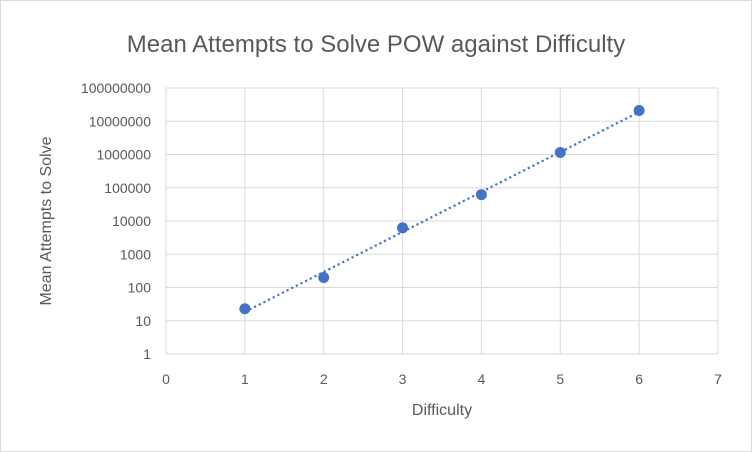 The height and width of the screenshot is (452, 752). What do you see at coordinates (143, 321) in the screenshot?
I see `y-tick-label: 10` at bounding box center [143, 321].